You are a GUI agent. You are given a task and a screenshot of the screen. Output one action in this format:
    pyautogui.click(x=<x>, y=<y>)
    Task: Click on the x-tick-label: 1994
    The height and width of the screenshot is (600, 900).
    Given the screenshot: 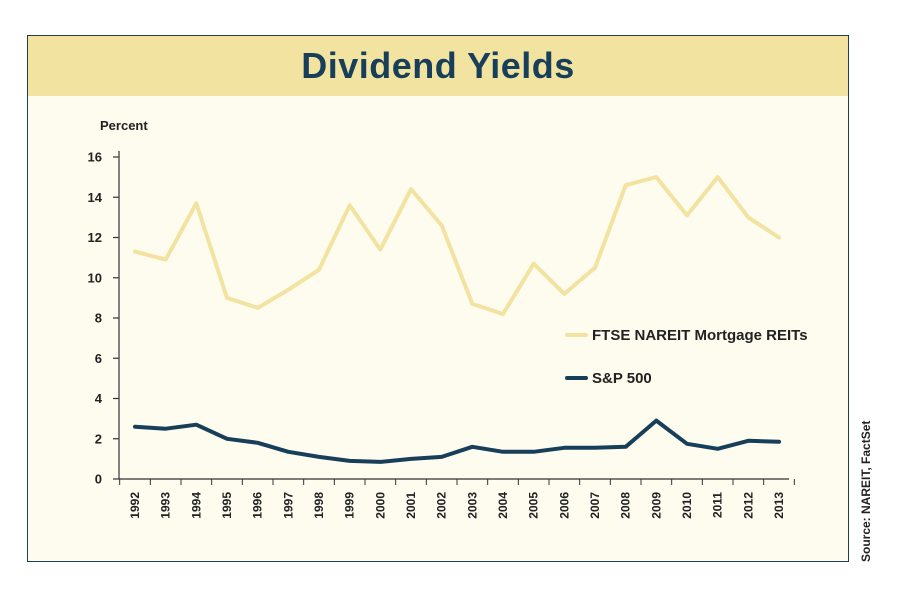 What is the action you would take?
    pyautogui.click(x=196, y=505)
    